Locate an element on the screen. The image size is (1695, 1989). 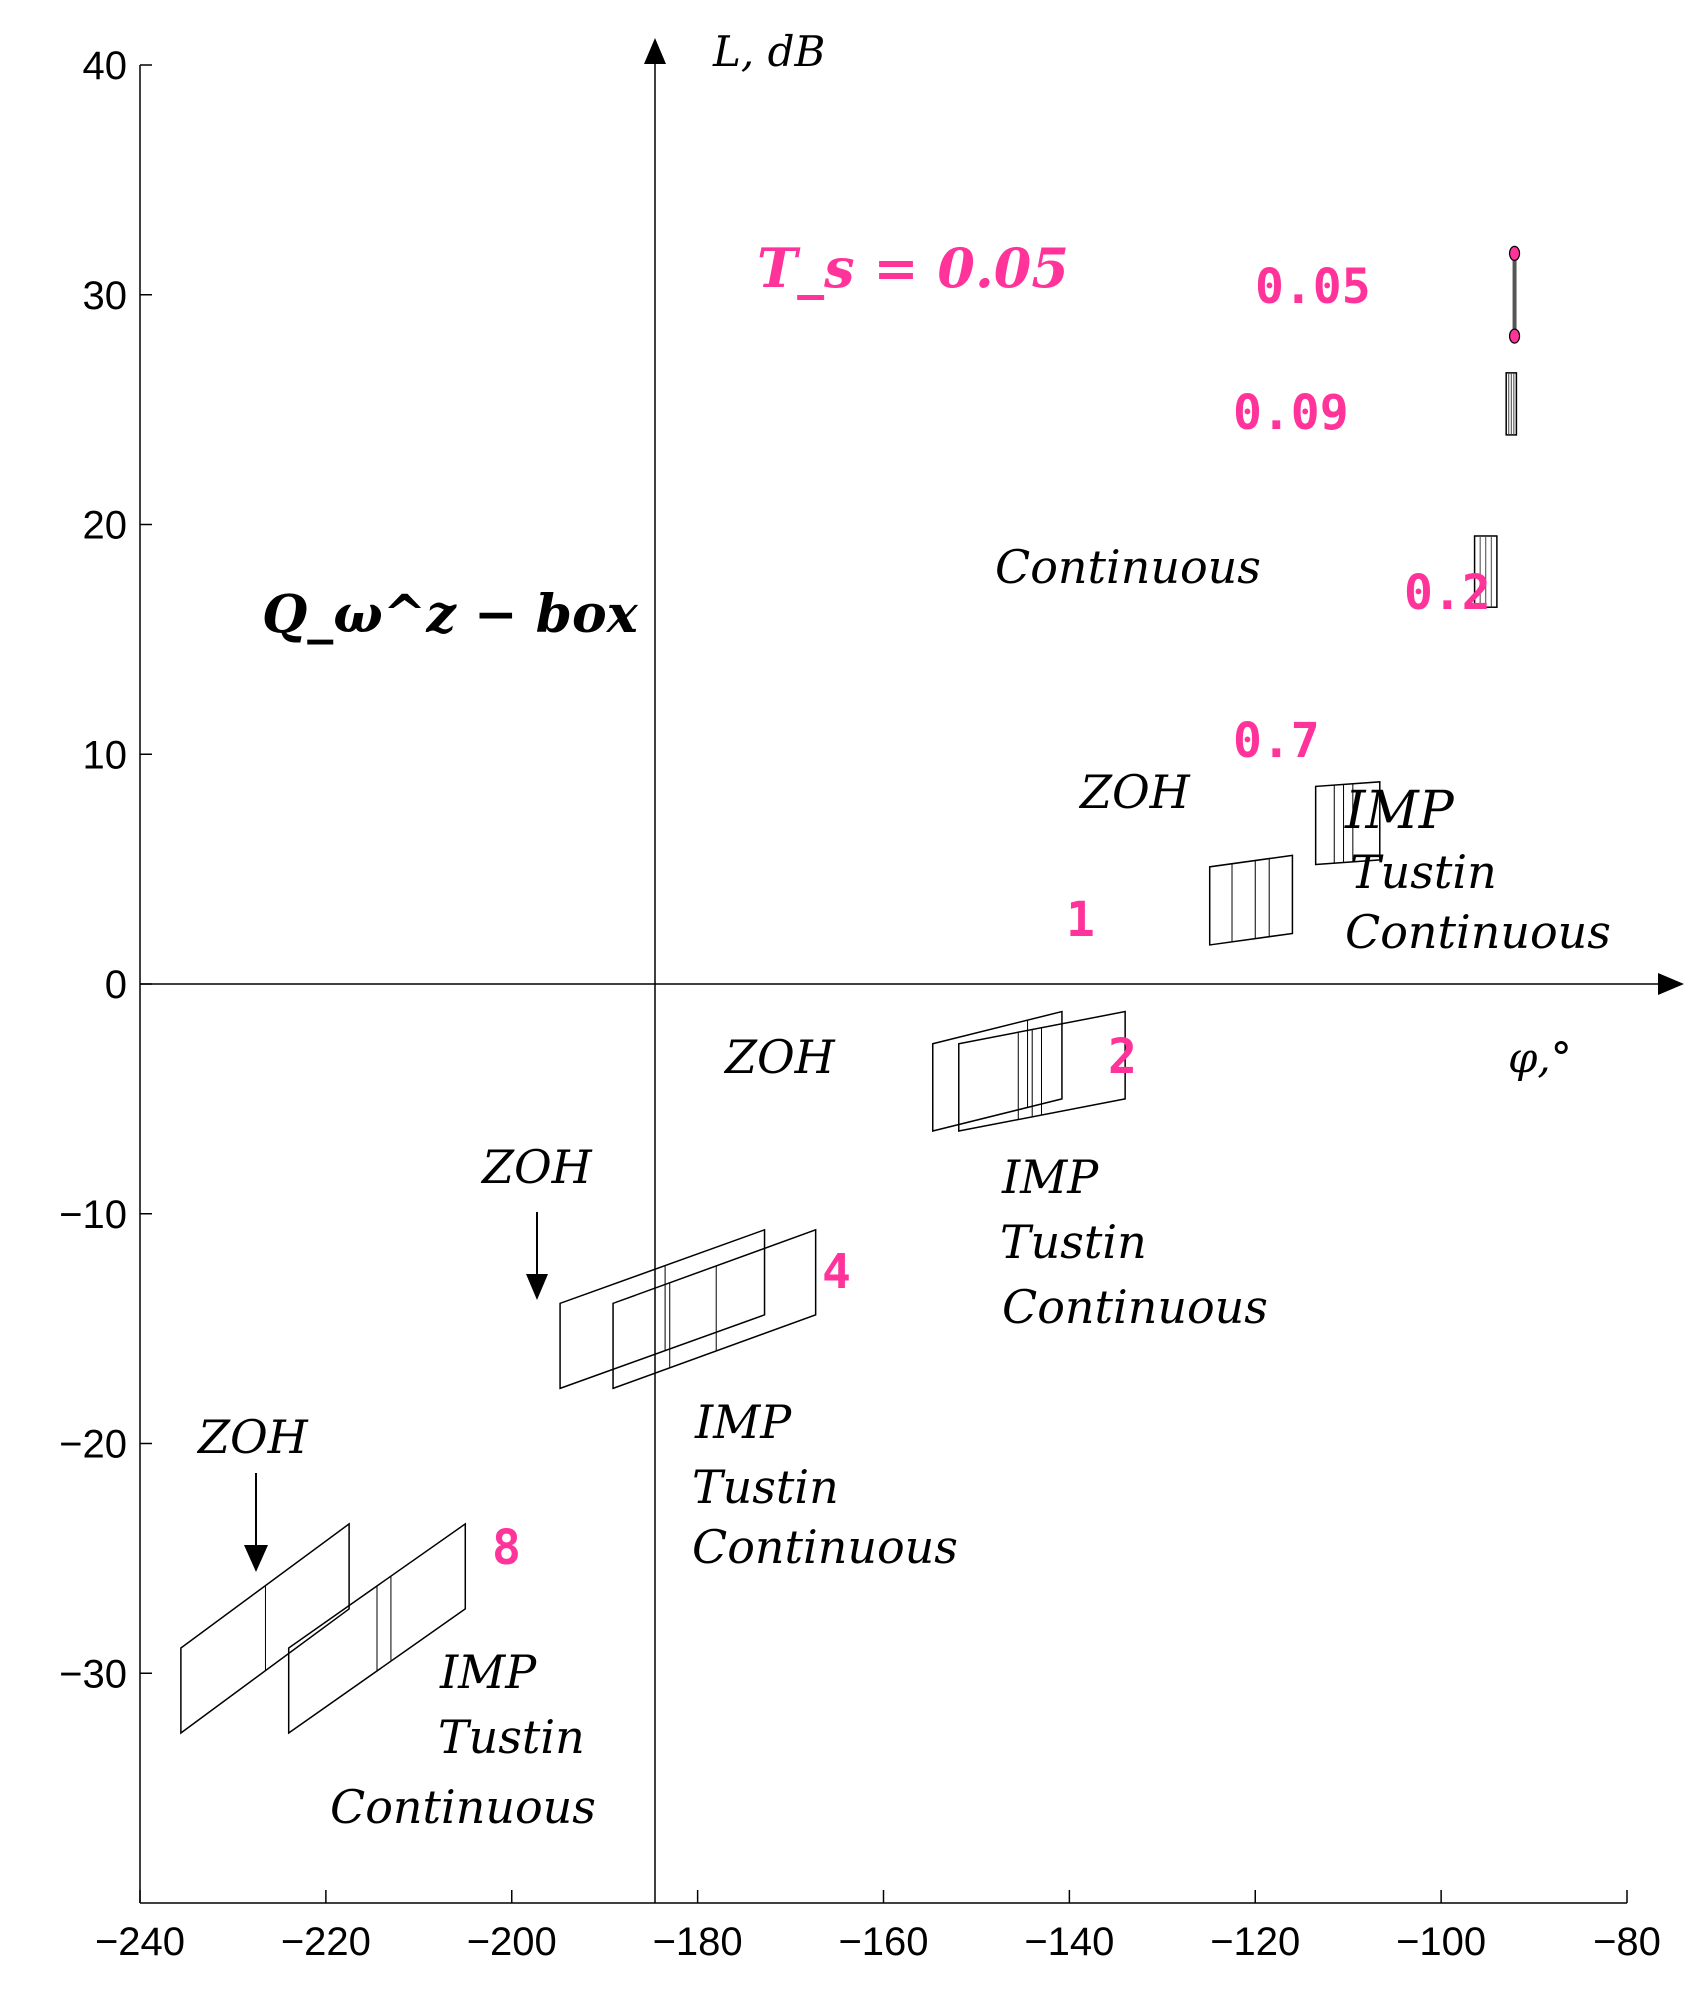
y-tick-label: 0 is located at coordinates (116, 985).